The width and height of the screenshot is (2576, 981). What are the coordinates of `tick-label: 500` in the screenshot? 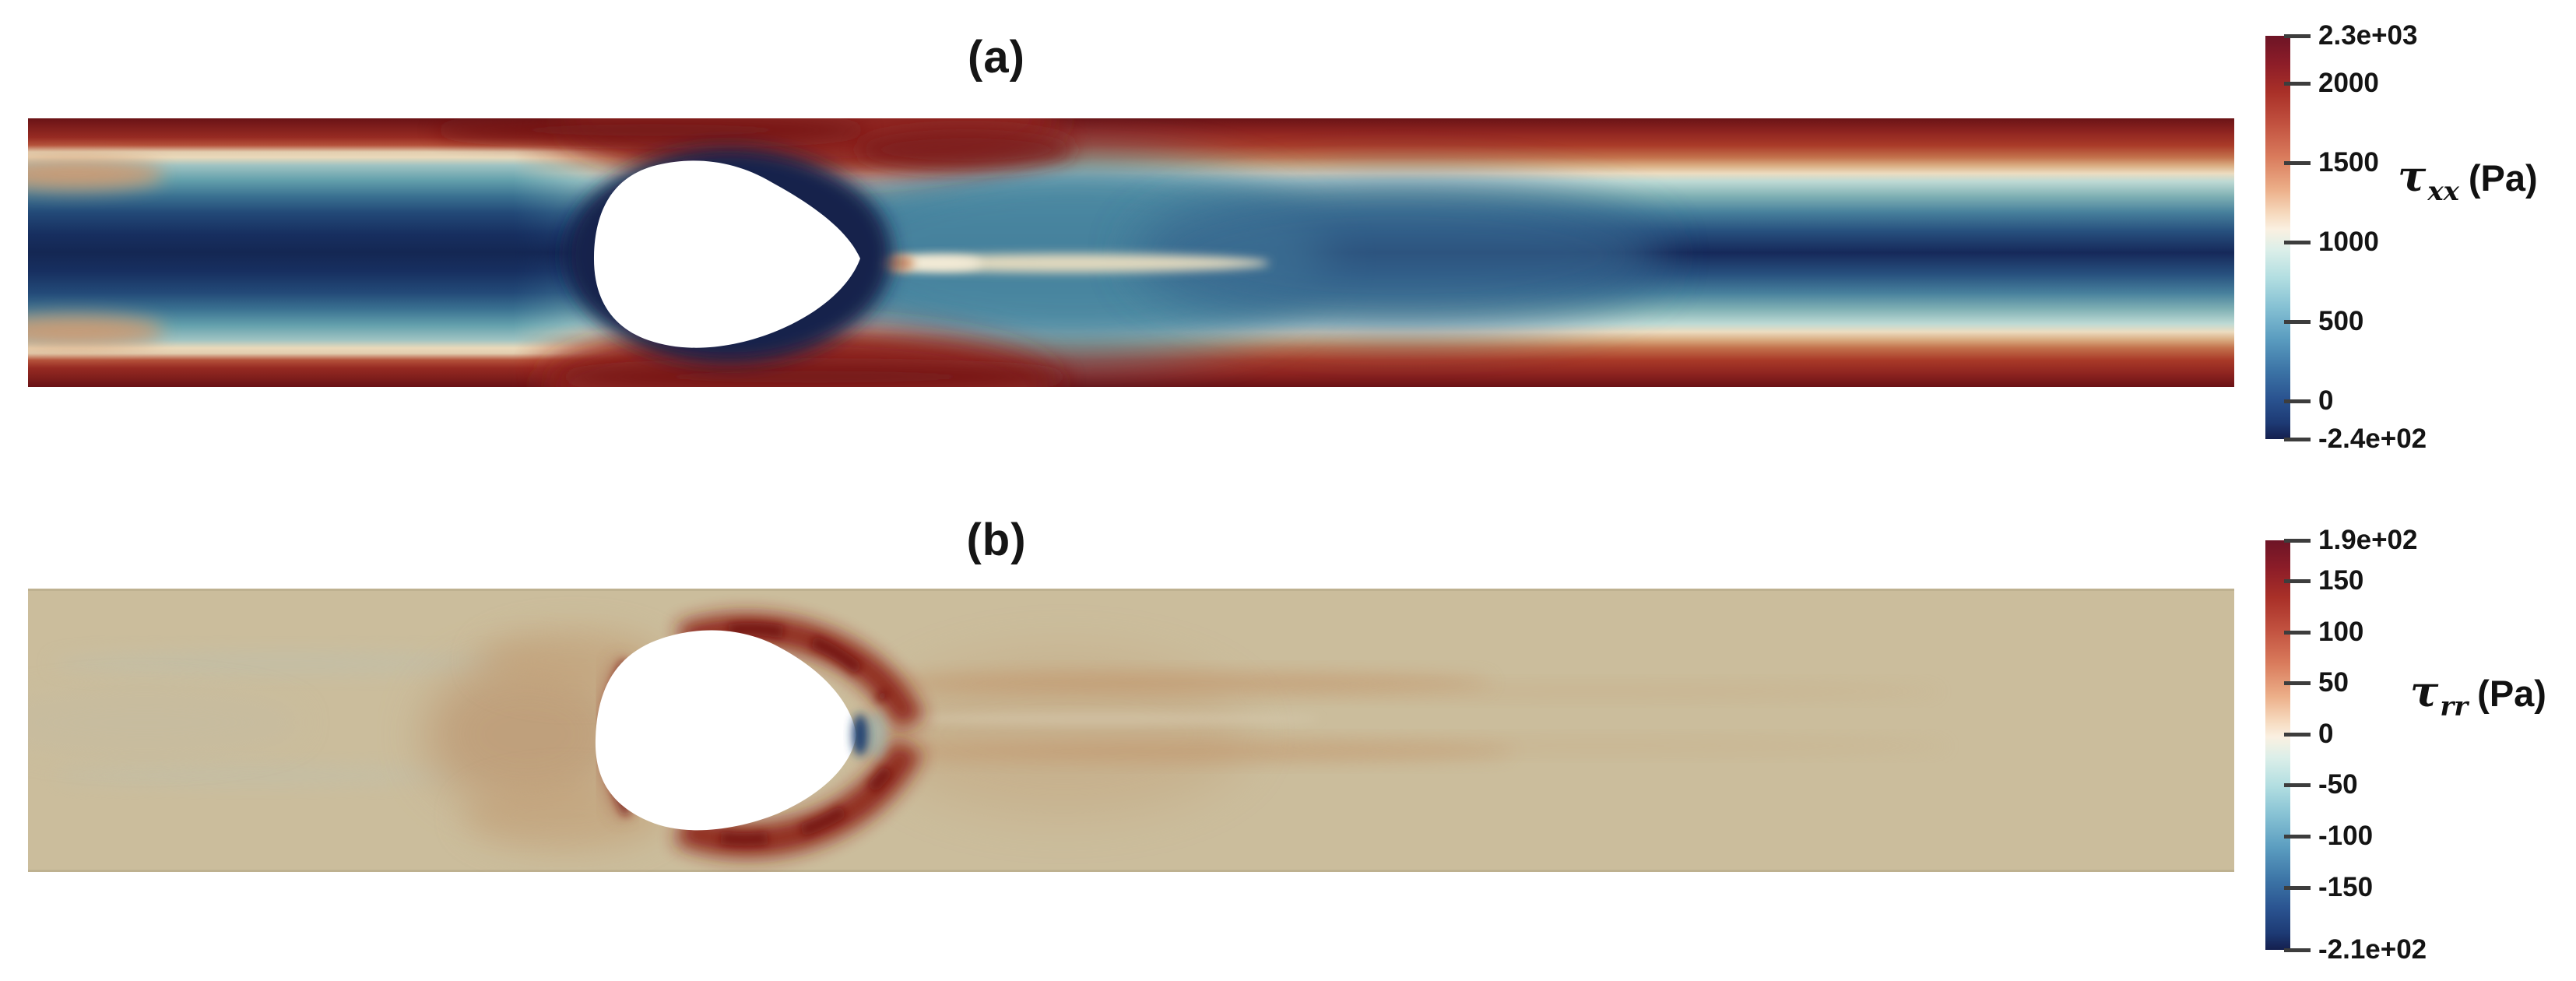 It's located at (2341, 321).